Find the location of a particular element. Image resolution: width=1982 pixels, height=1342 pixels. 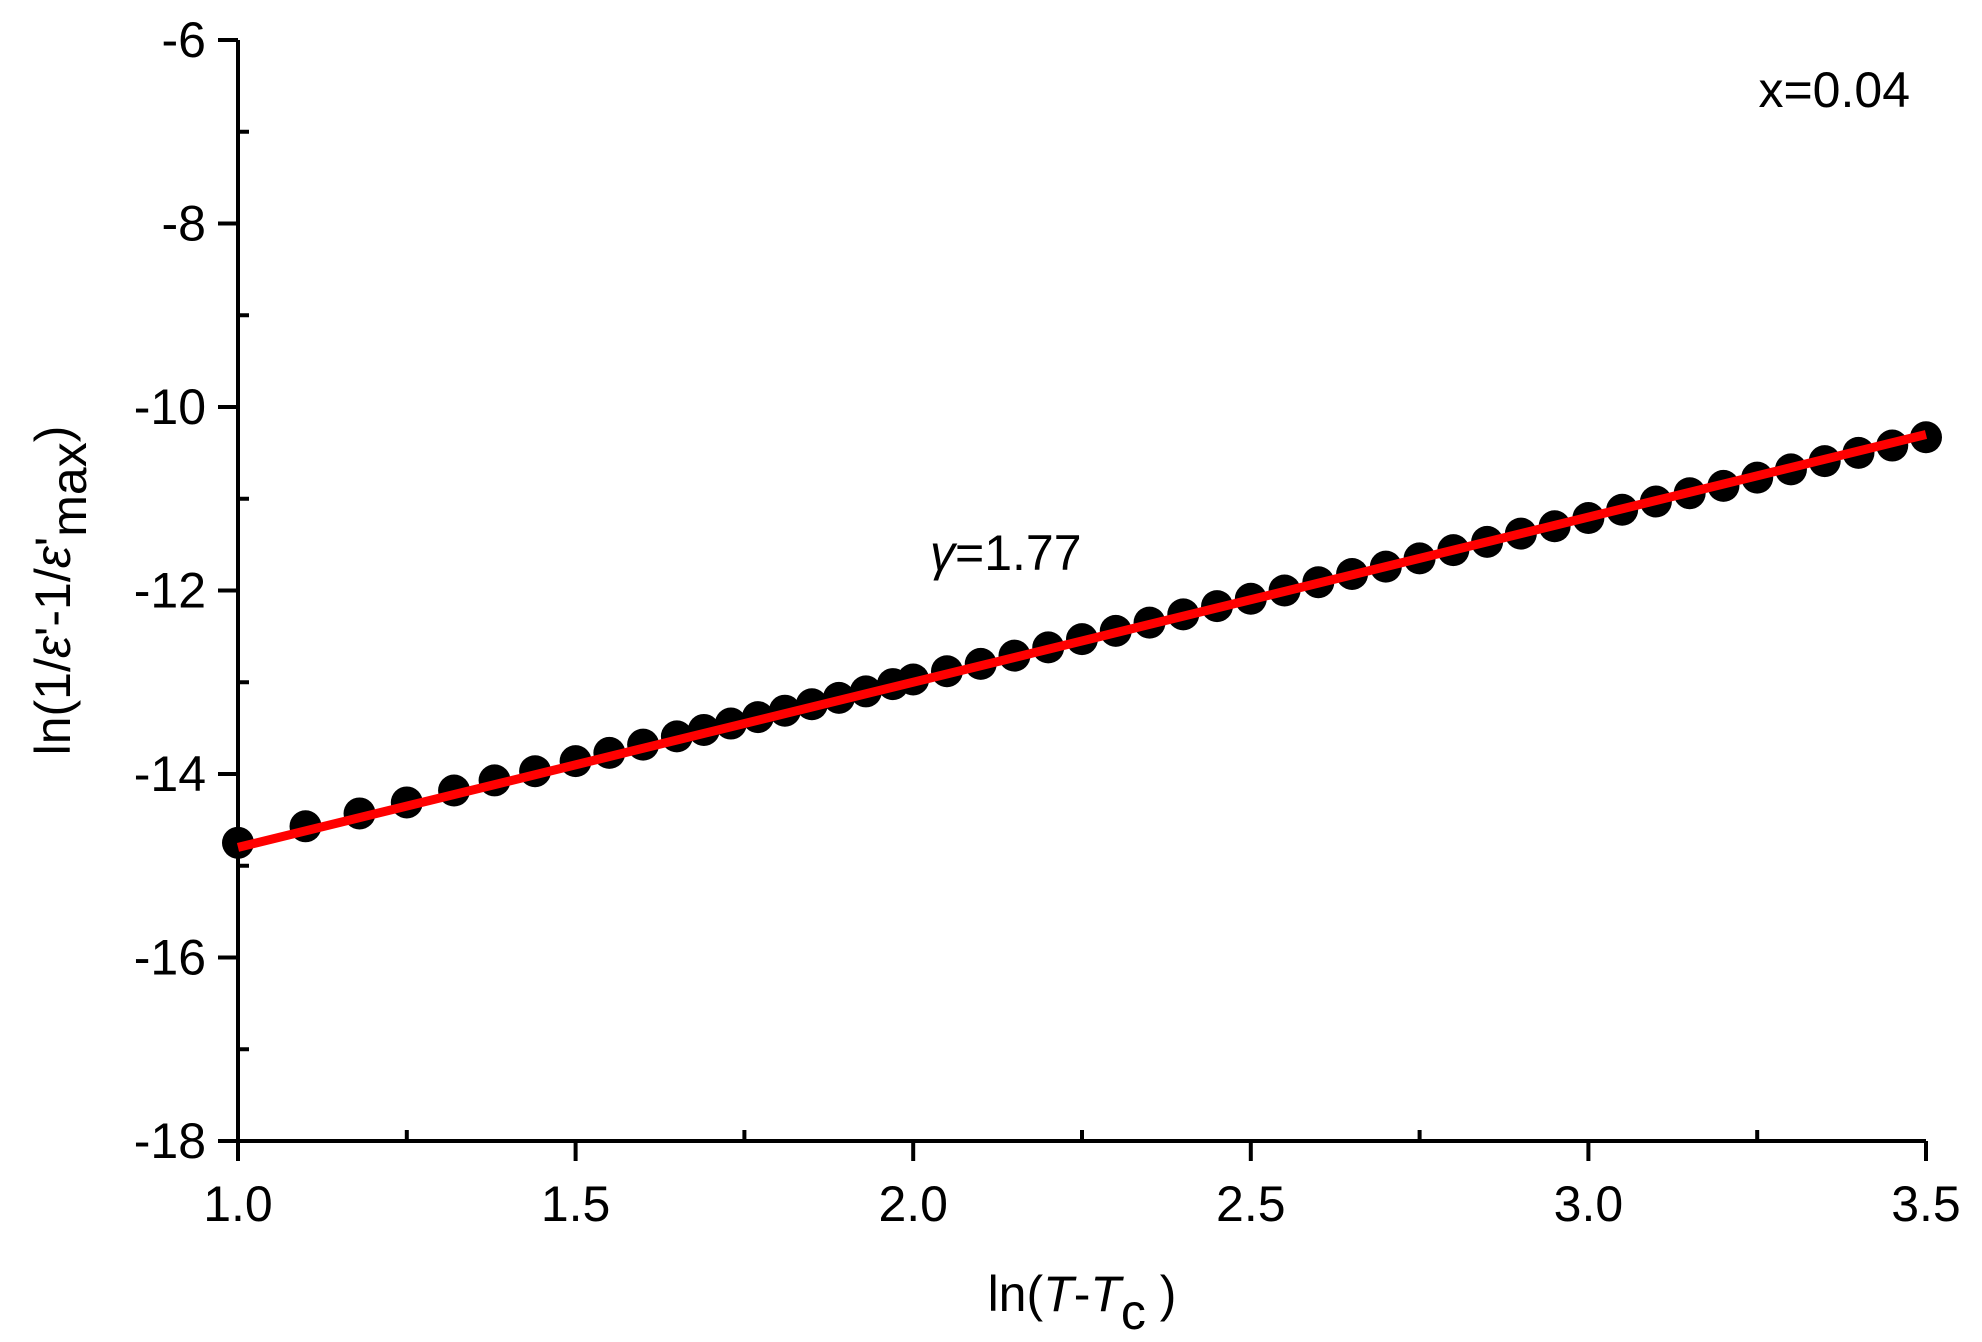

x-axis-title: ln(T-Tc ) is located at coordinates (1082, 1303).